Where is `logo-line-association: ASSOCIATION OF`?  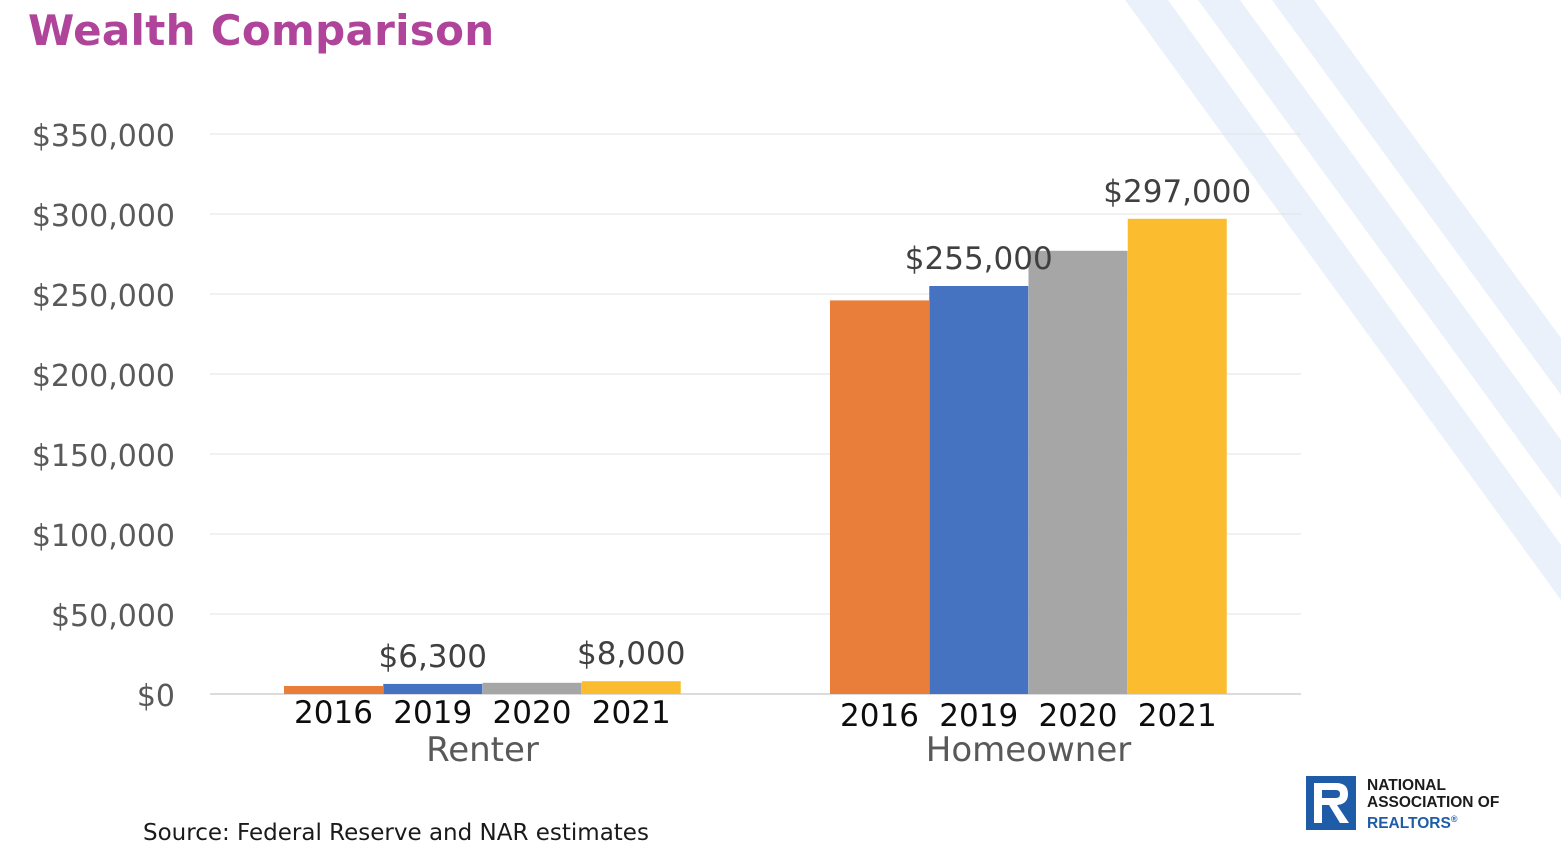
logo-line-association: ASSOCIATION OF is located at coordinates (1433, 802).